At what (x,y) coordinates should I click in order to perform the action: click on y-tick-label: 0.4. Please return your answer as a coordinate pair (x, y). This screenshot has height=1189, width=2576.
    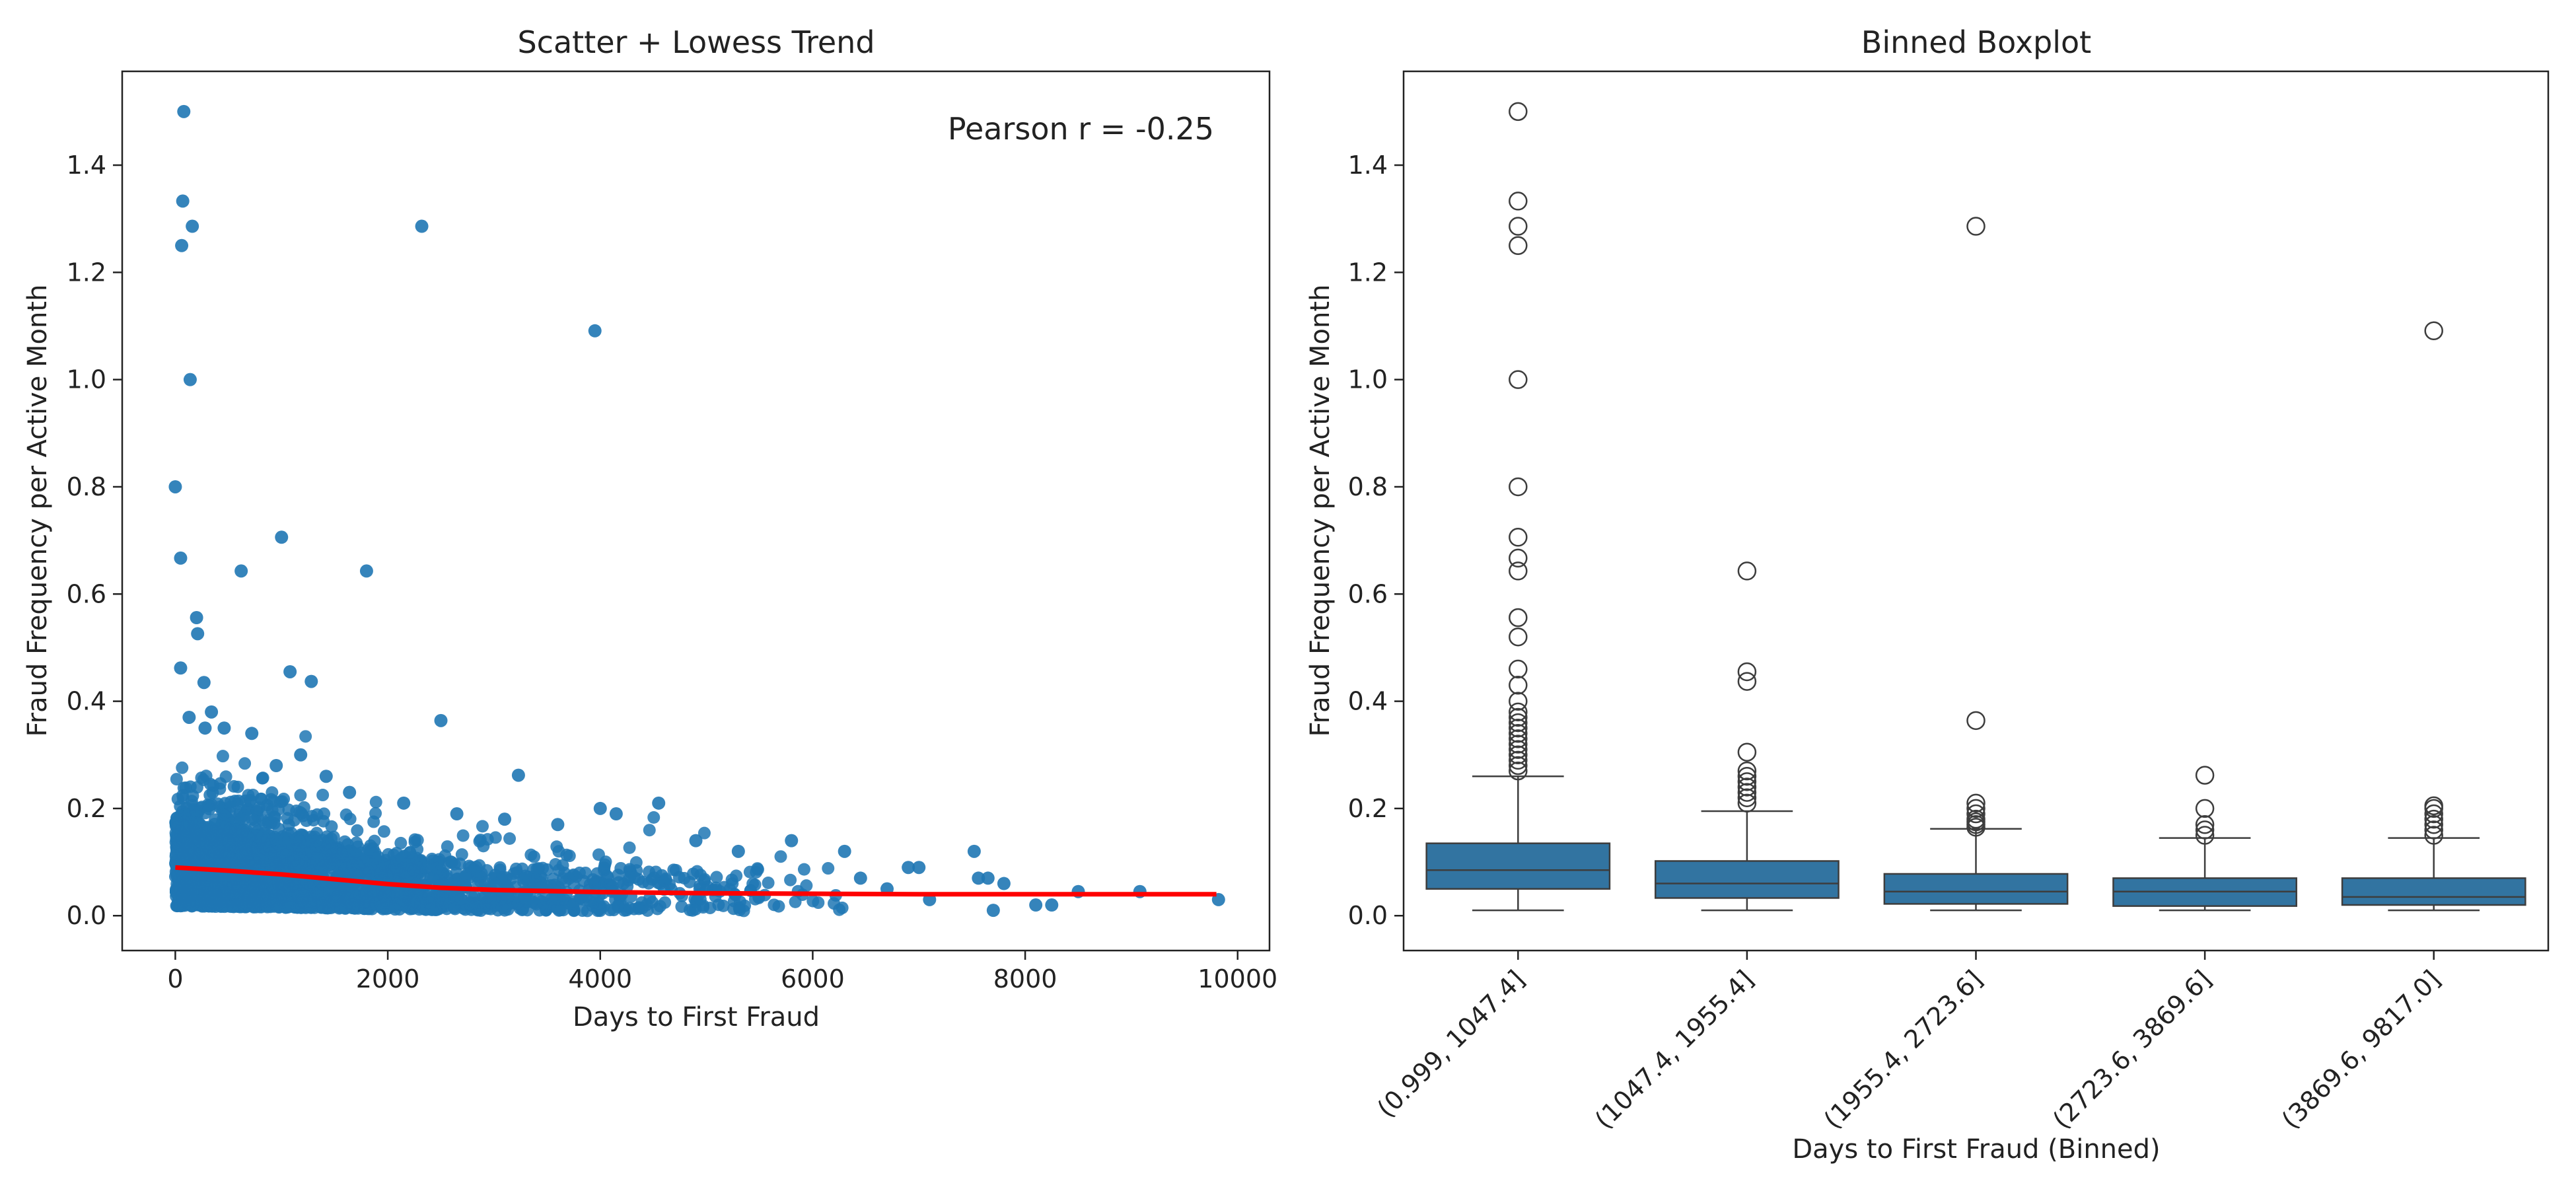
    Looking at the image, I should click on (1368, 701).